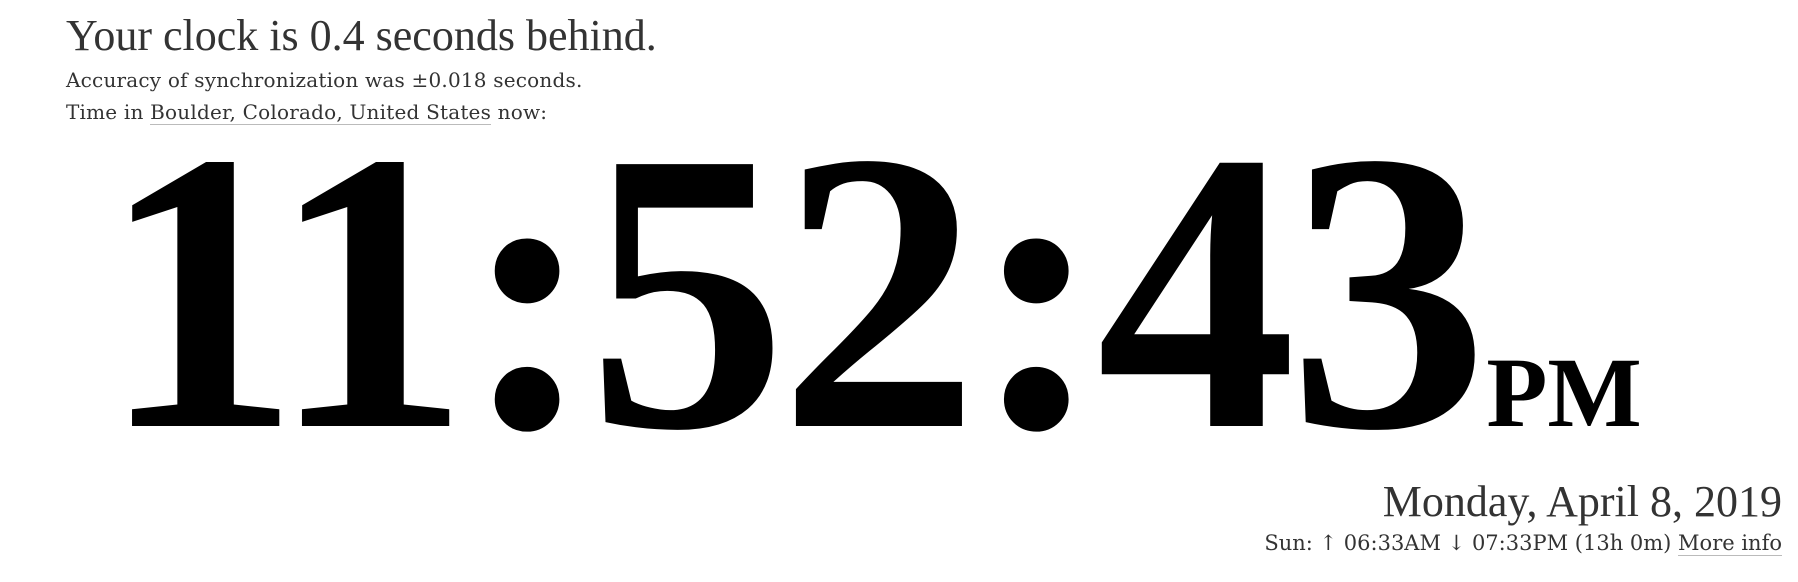  I want to click on more-info-link: More info, so click(1730, 543).